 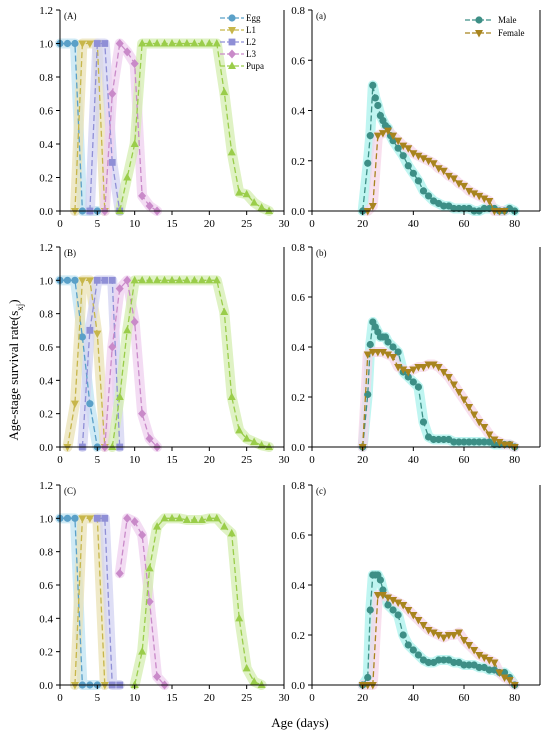 I want to click on x-tick-label: 0, so click(x=60, y=224).